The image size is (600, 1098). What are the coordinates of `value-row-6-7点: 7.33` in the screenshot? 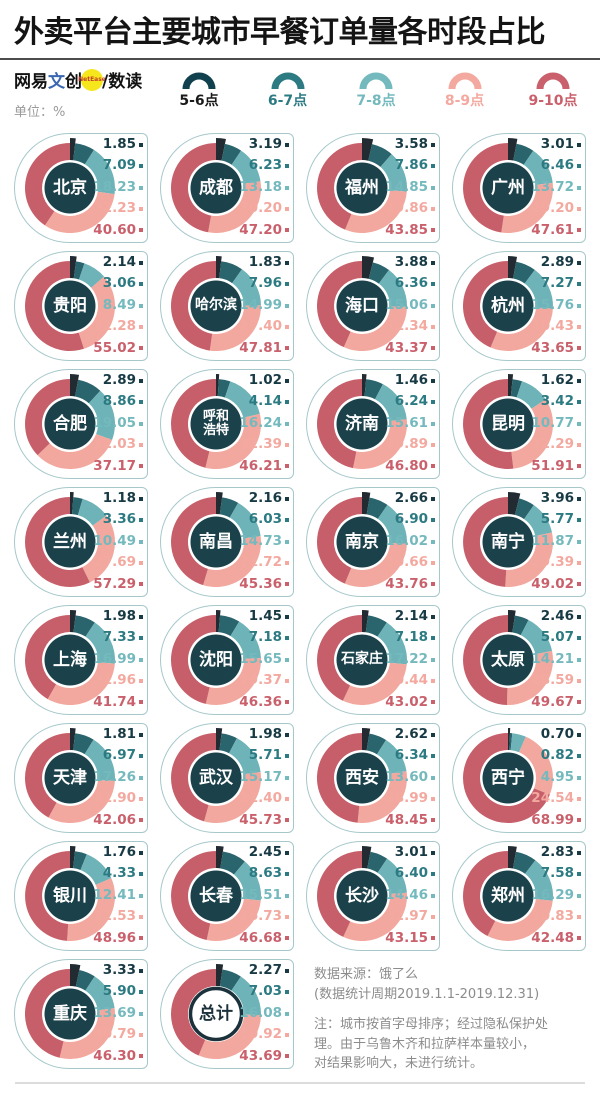 It's located at (123, 638).